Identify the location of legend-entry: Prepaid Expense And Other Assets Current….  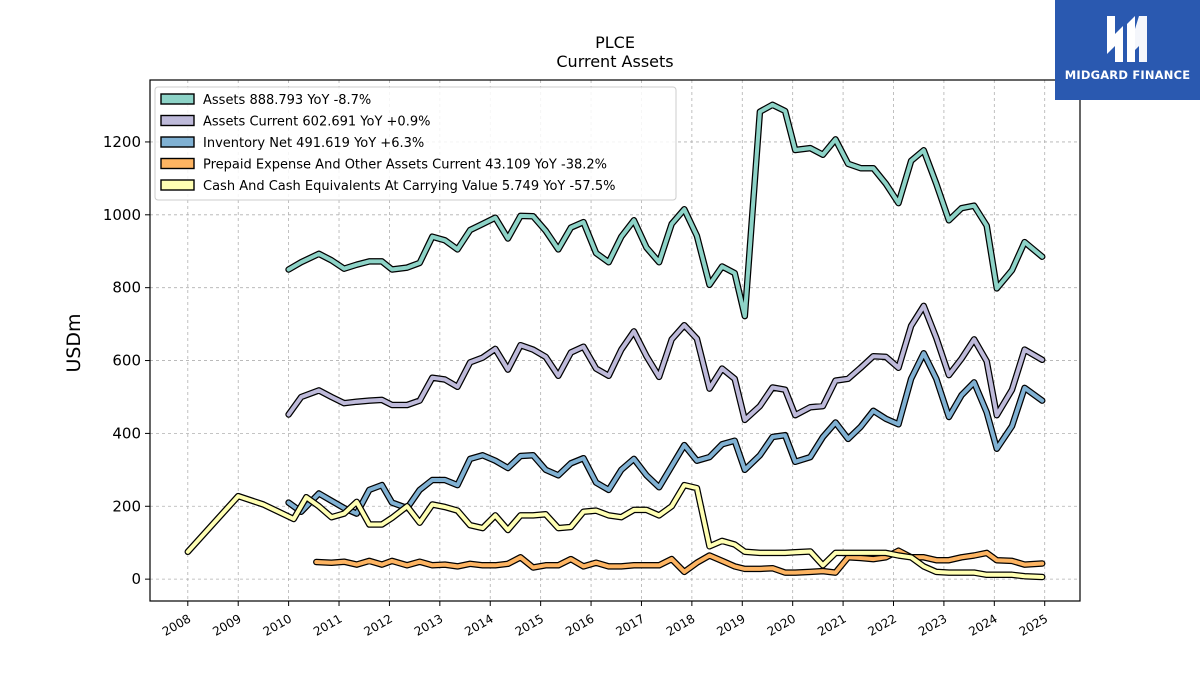
(383, 165).